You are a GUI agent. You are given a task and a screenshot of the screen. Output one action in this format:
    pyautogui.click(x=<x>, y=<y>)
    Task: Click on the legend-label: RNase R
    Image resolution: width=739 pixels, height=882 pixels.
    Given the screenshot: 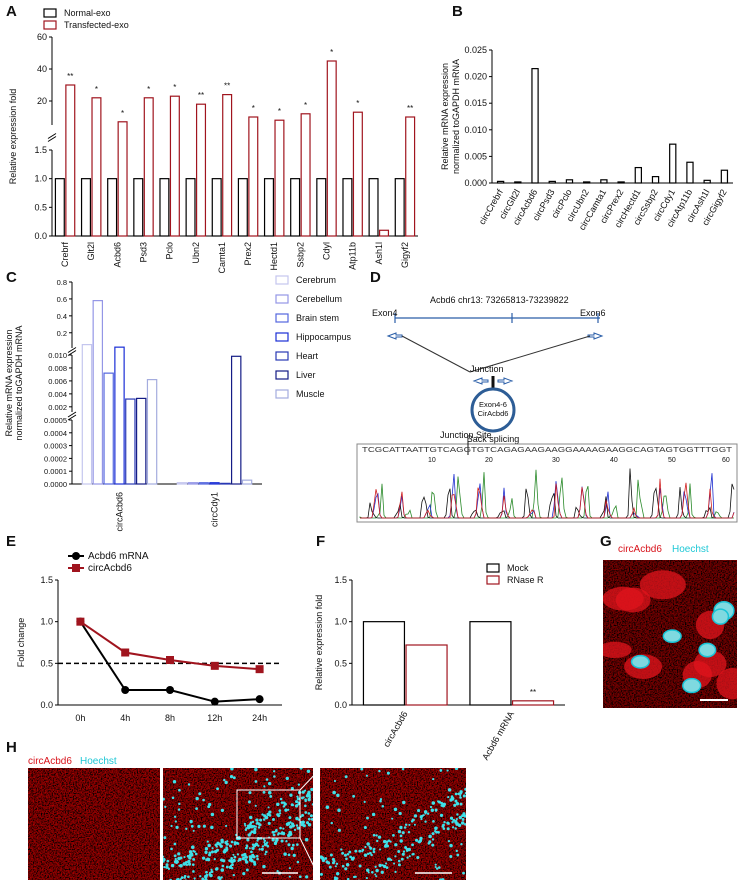 What is the action you would take?
    pyautogui.click(x=525, y=580)
    